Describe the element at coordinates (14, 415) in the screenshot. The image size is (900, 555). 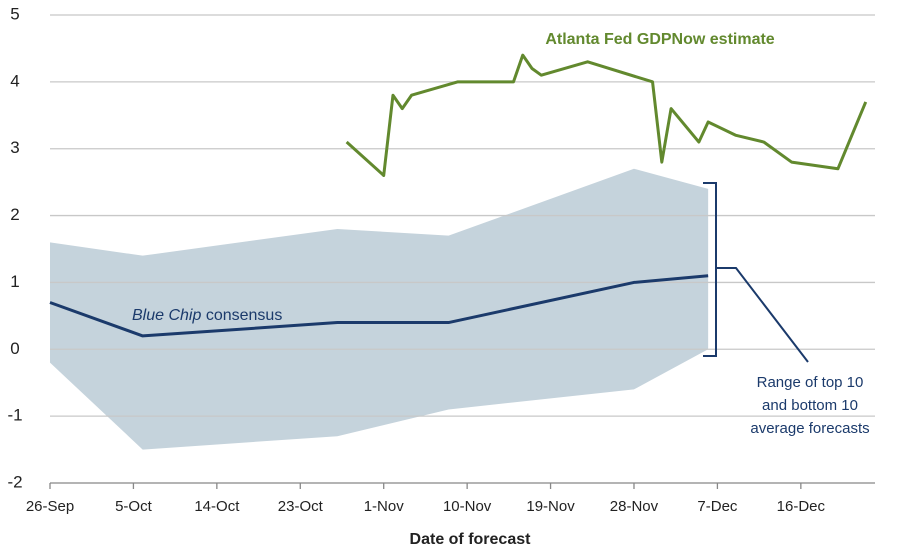
I see `y-tick-label: -1` at that location.